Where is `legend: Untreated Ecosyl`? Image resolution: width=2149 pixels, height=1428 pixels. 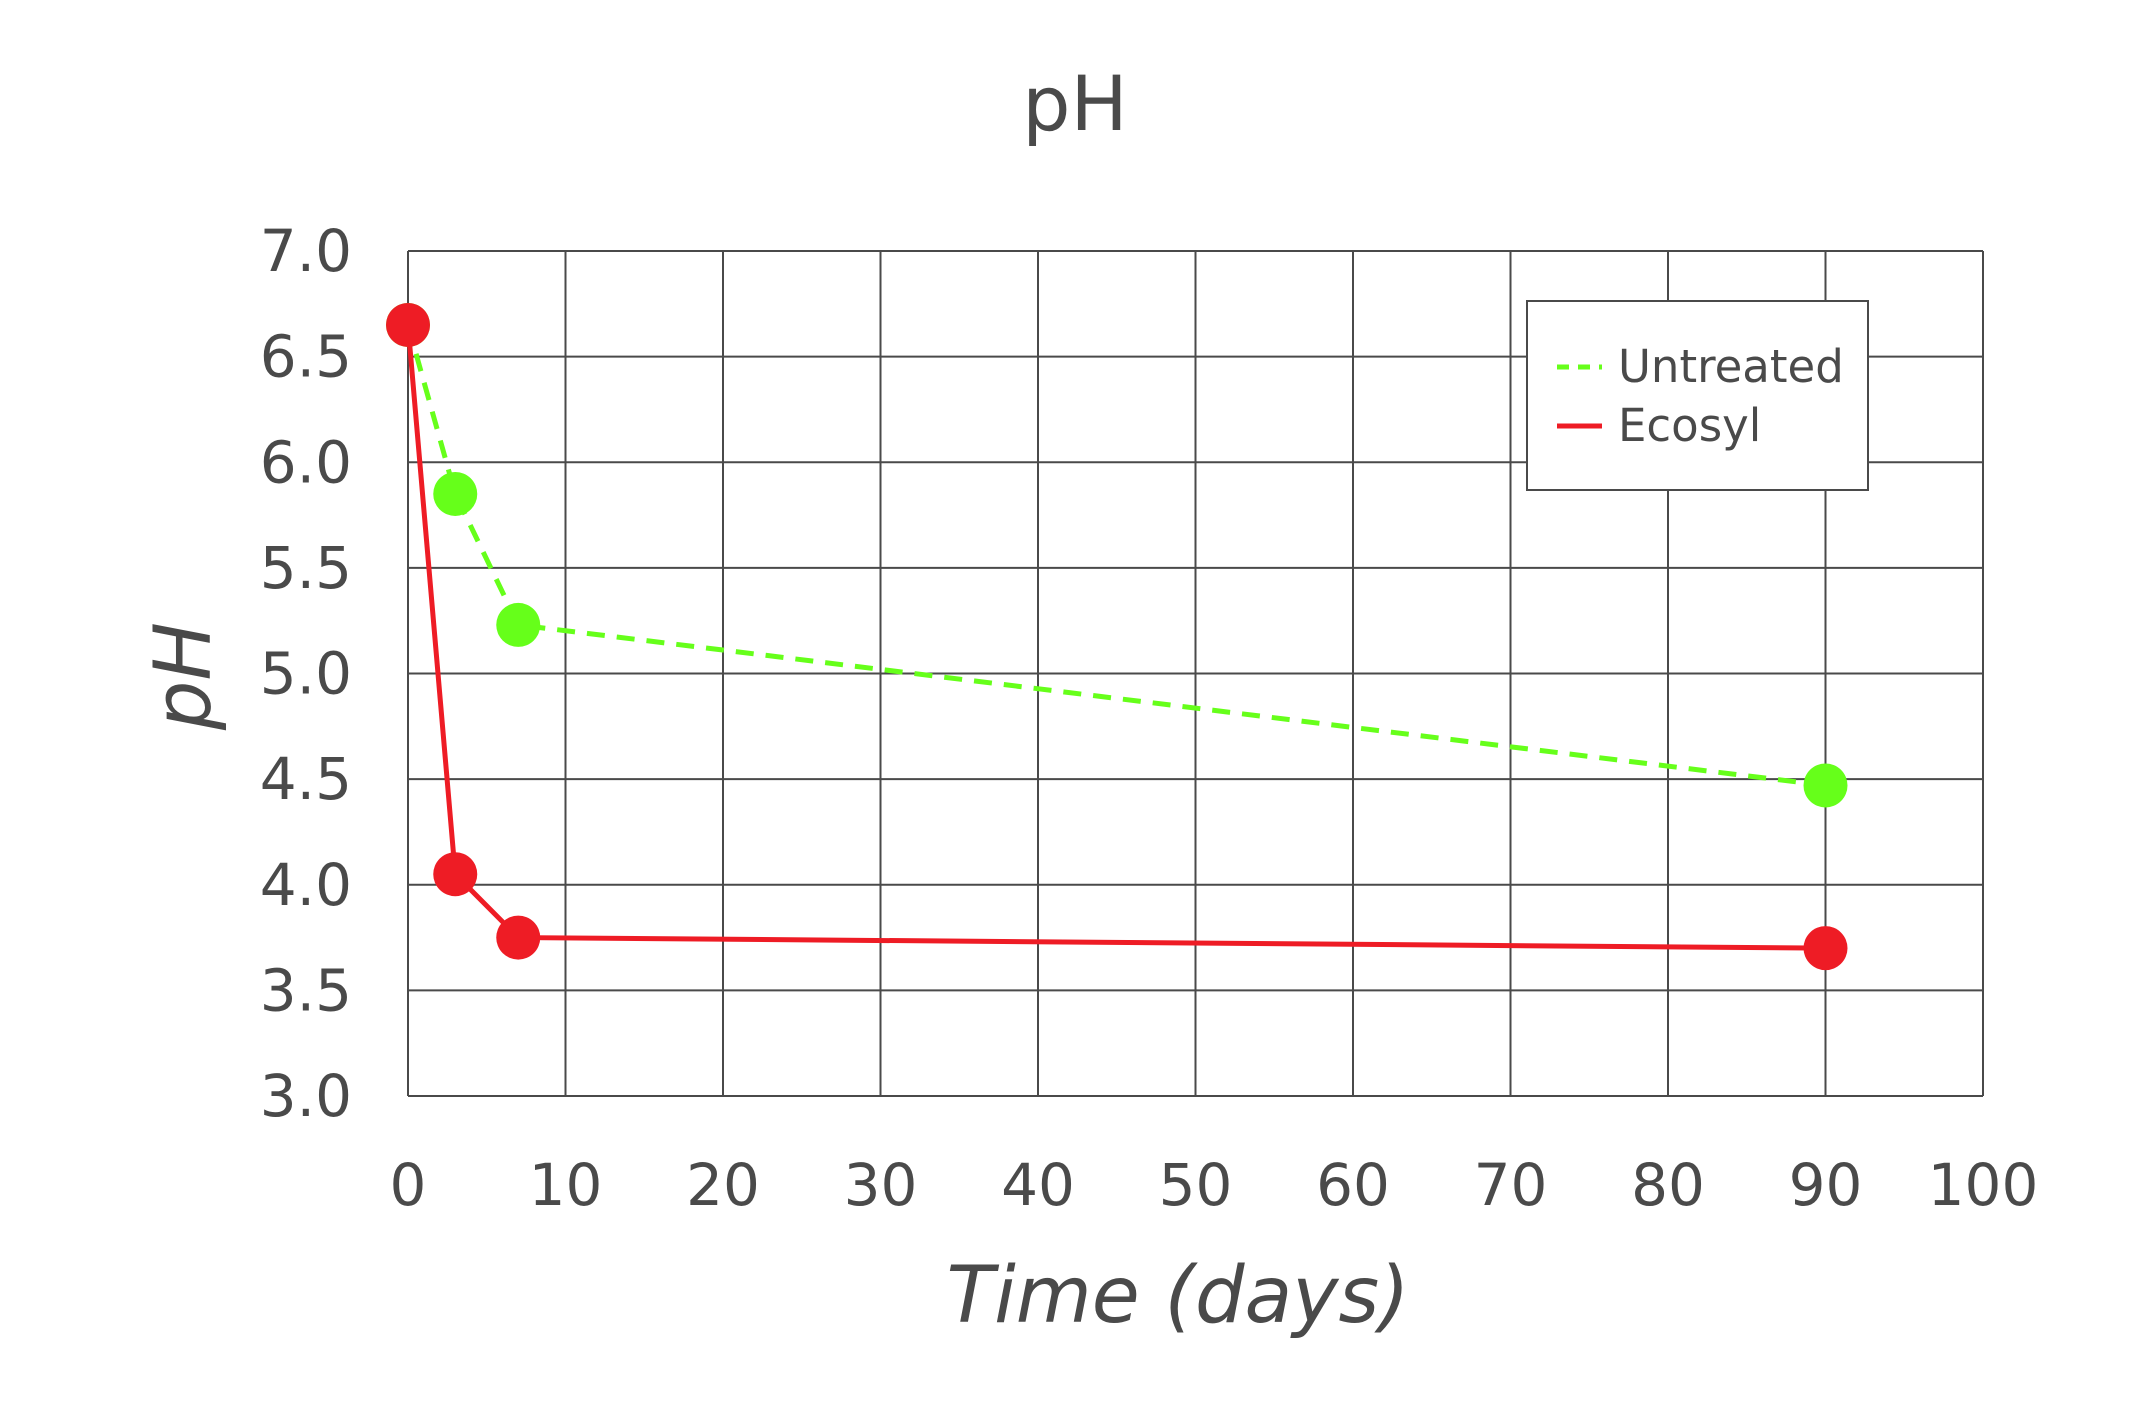
legend: Untreated Ecosyl is located at coordinates (1697, 395).